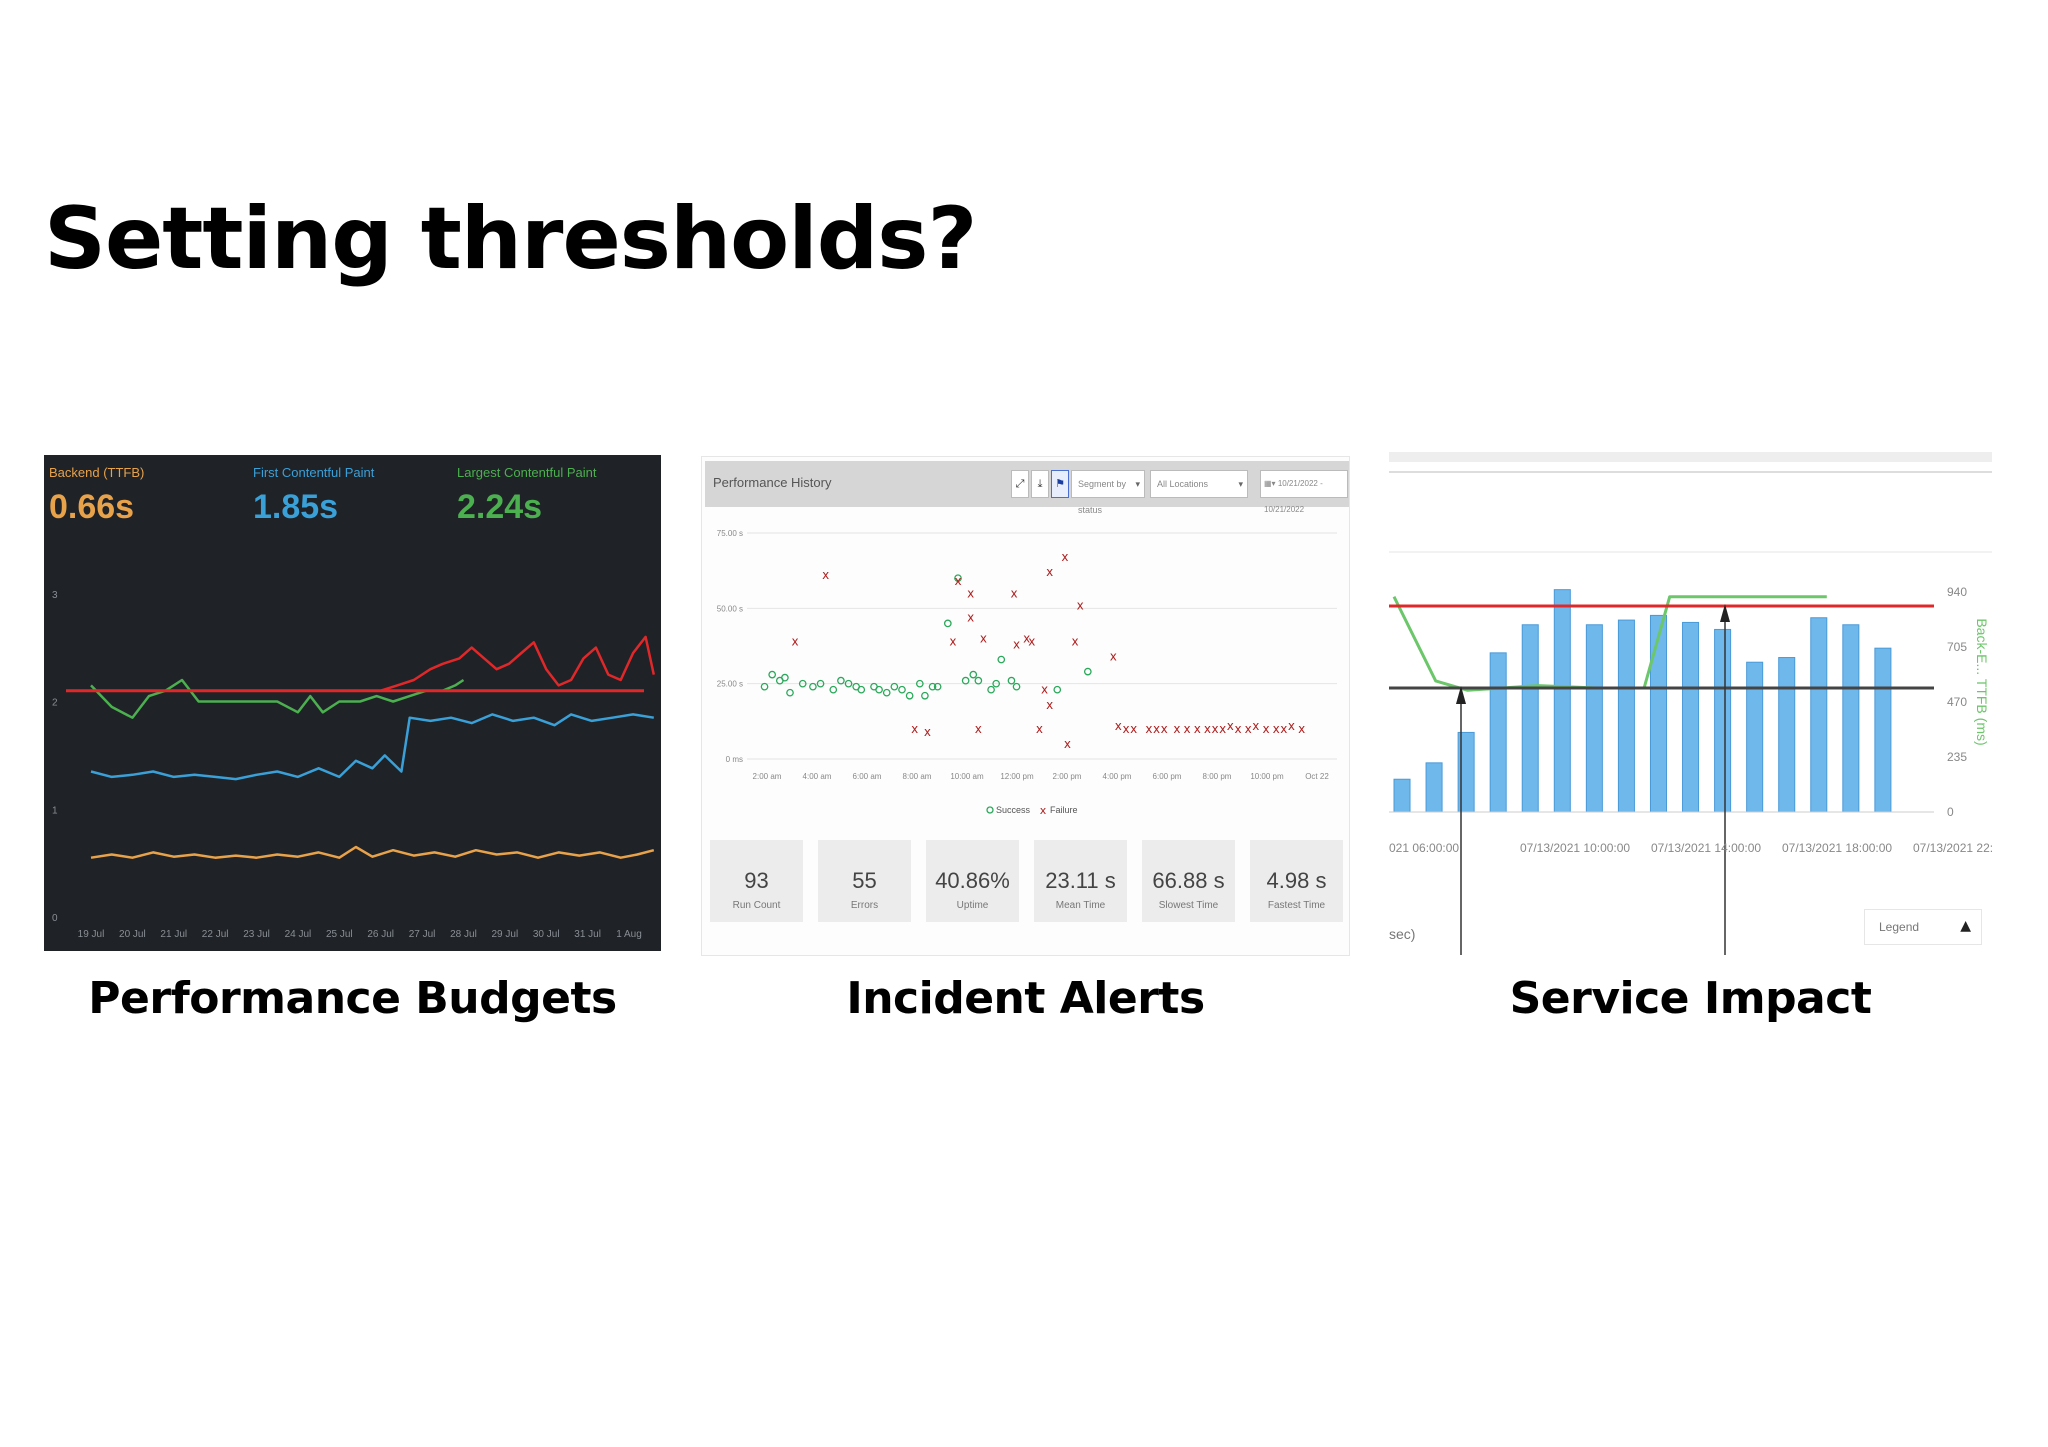 The height and width of the screenshot is (1447, 2048). Describe the element at coordinates (92, 507) in the screenshot. I see `metric-value: 0.66s` at that location.